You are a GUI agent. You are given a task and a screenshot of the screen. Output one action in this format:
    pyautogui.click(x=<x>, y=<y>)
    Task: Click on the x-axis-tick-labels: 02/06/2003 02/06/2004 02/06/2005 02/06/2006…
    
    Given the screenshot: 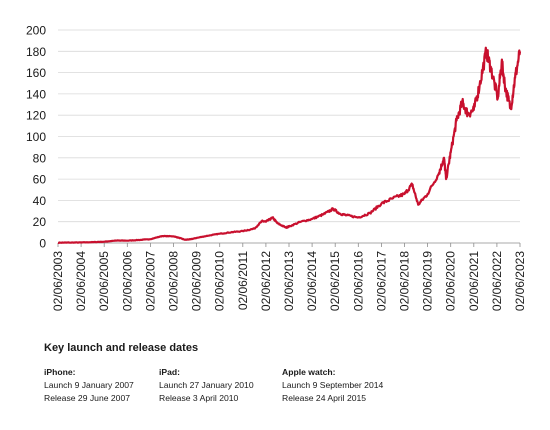 What is the action you would take?
    pyautogui.click(x=289, y=281)
    